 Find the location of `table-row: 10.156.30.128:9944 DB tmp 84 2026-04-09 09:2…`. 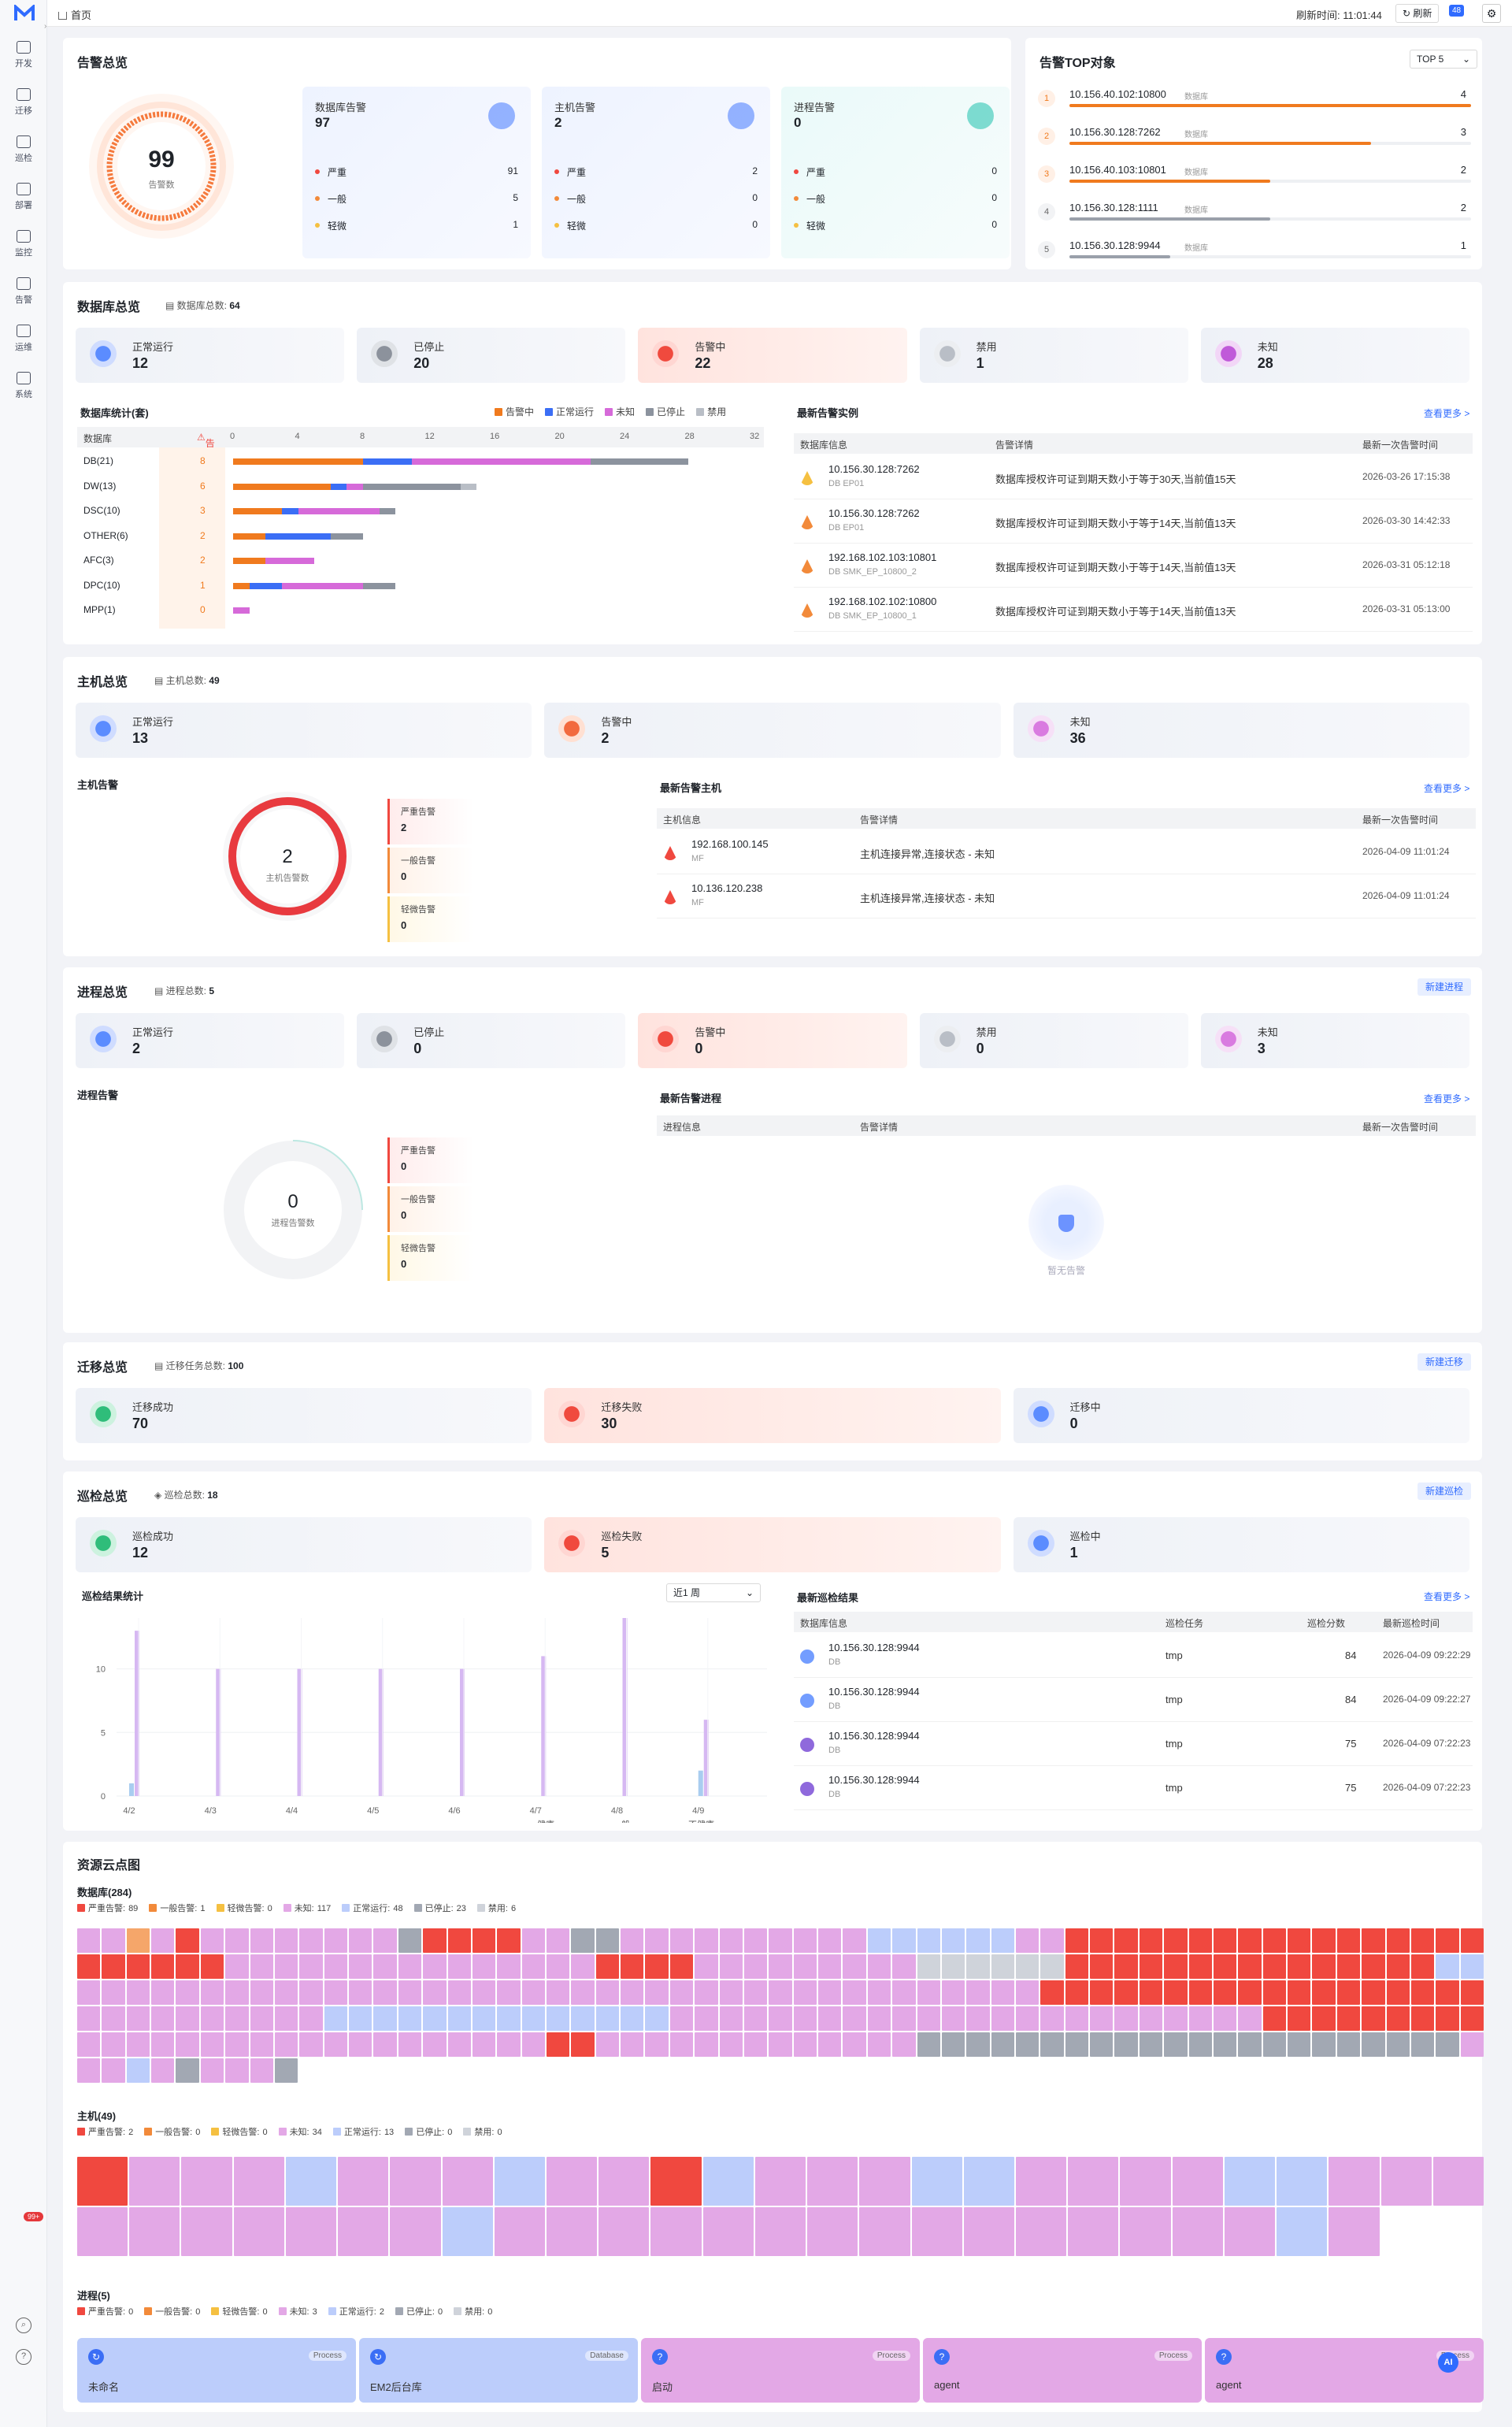

table-row: 10.156.30.128:9944 DB tmp 84 2026-04-09 09:2… is located at coordinates (1133, 1656).